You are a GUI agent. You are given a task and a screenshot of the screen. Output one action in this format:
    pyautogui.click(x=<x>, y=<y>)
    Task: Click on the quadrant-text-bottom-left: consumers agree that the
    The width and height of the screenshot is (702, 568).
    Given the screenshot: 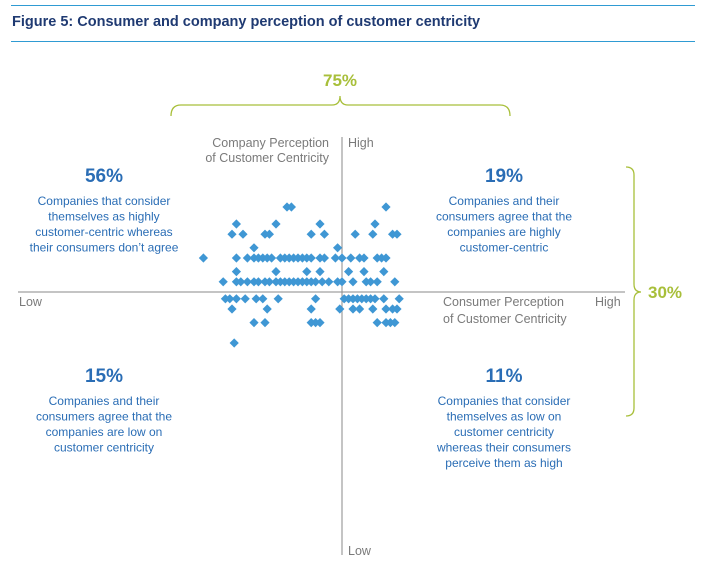 What is the action you would take?
    pyautogui.click(x=104, y=417)
    